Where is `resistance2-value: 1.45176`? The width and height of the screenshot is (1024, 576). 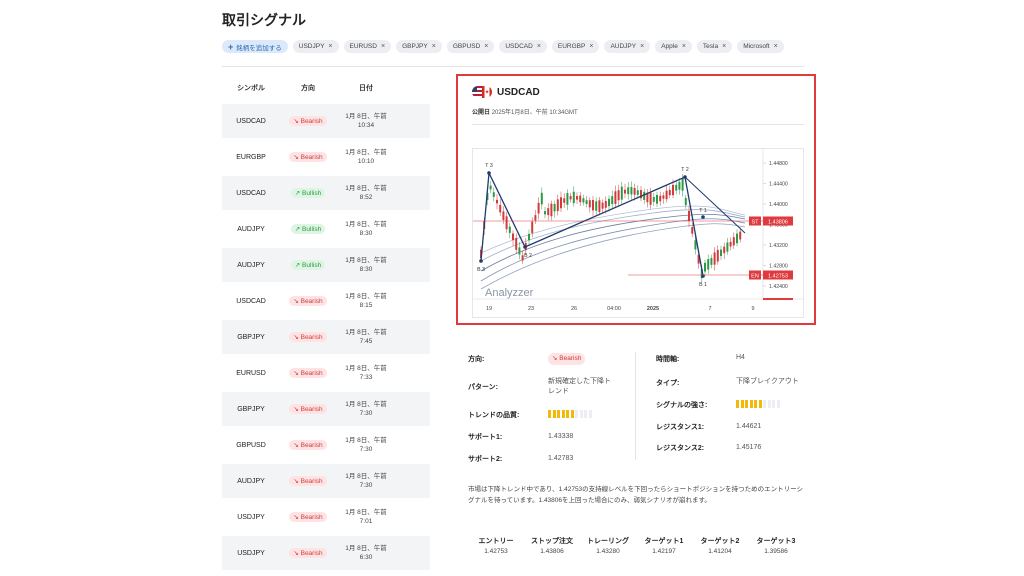 resistance2-value: 1.45176 is located at coordinates (749, 447).